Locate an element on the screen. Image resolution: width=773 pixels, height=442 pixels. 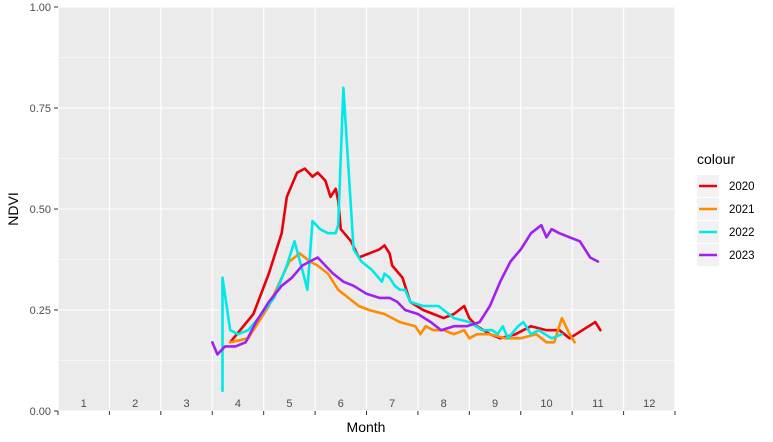
x-tick-label: 3 is located at coordinates (186, 404).